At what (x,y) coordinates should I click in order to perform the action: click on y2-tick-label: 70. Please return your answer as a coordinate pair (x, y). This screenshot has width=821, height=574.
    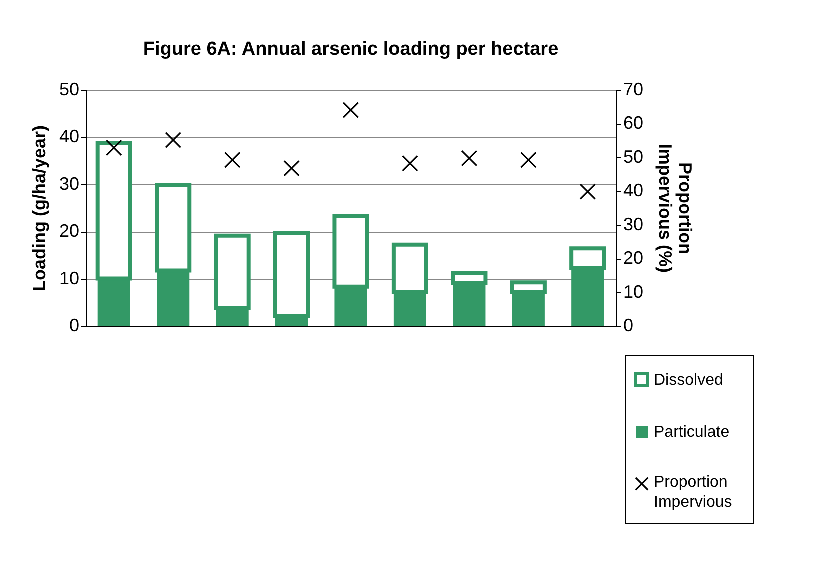
    Looking at the image, I should click on (634, 90).